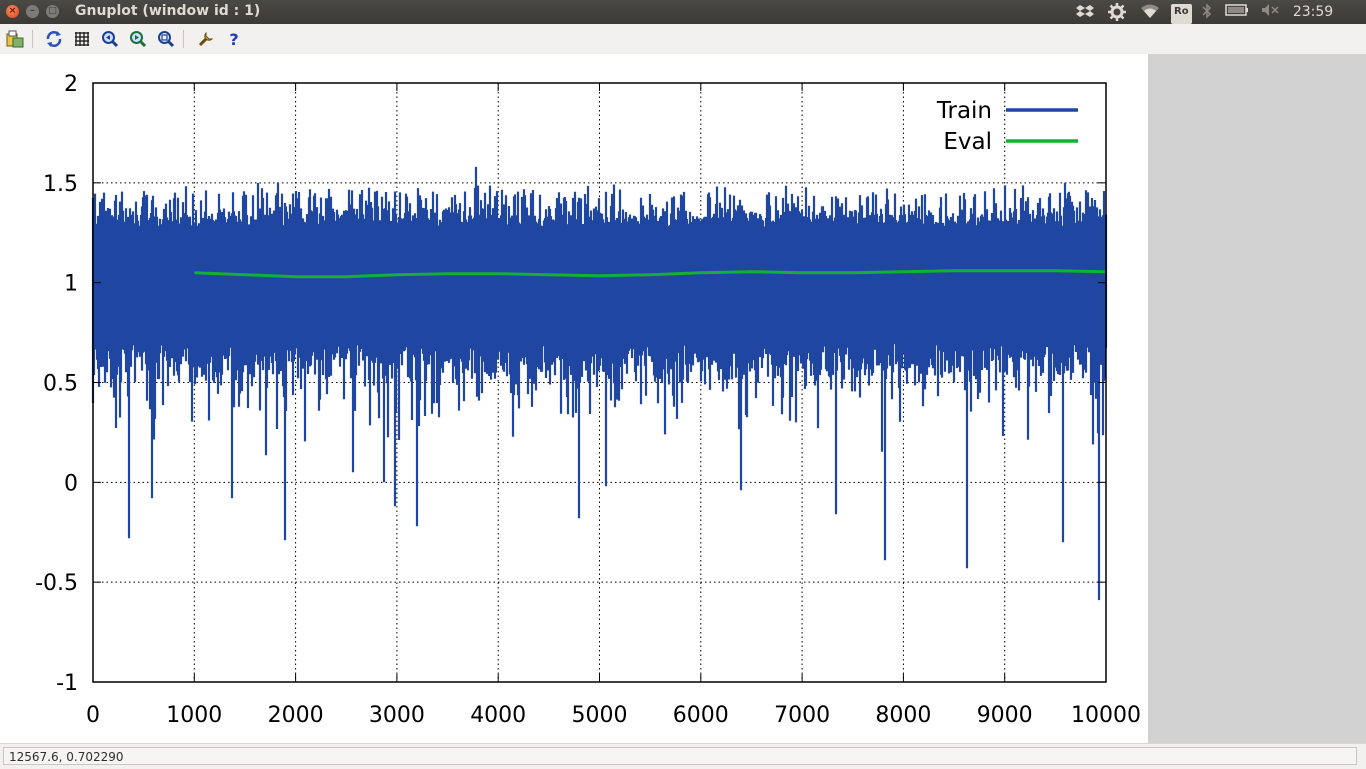 The height and width of the screenshot is (769, 1366). I want to click on volume-muted-icon, so click(1271, 12).